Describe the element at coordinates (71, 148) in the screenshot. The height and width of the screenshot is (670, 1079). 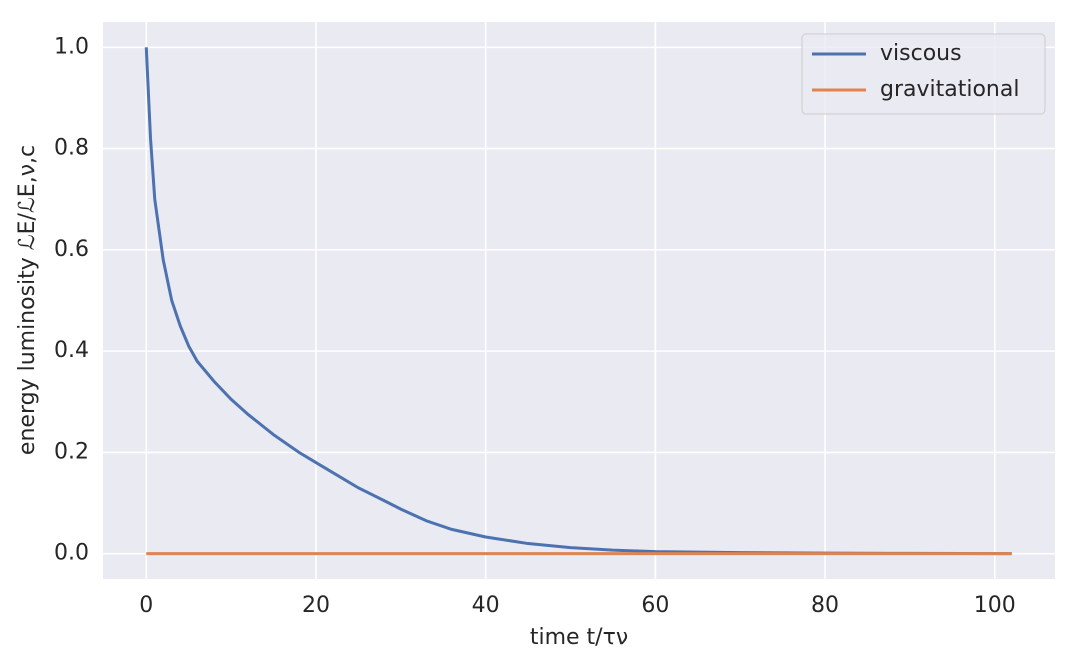
I see `y-tick-label: 0.8` at that location.